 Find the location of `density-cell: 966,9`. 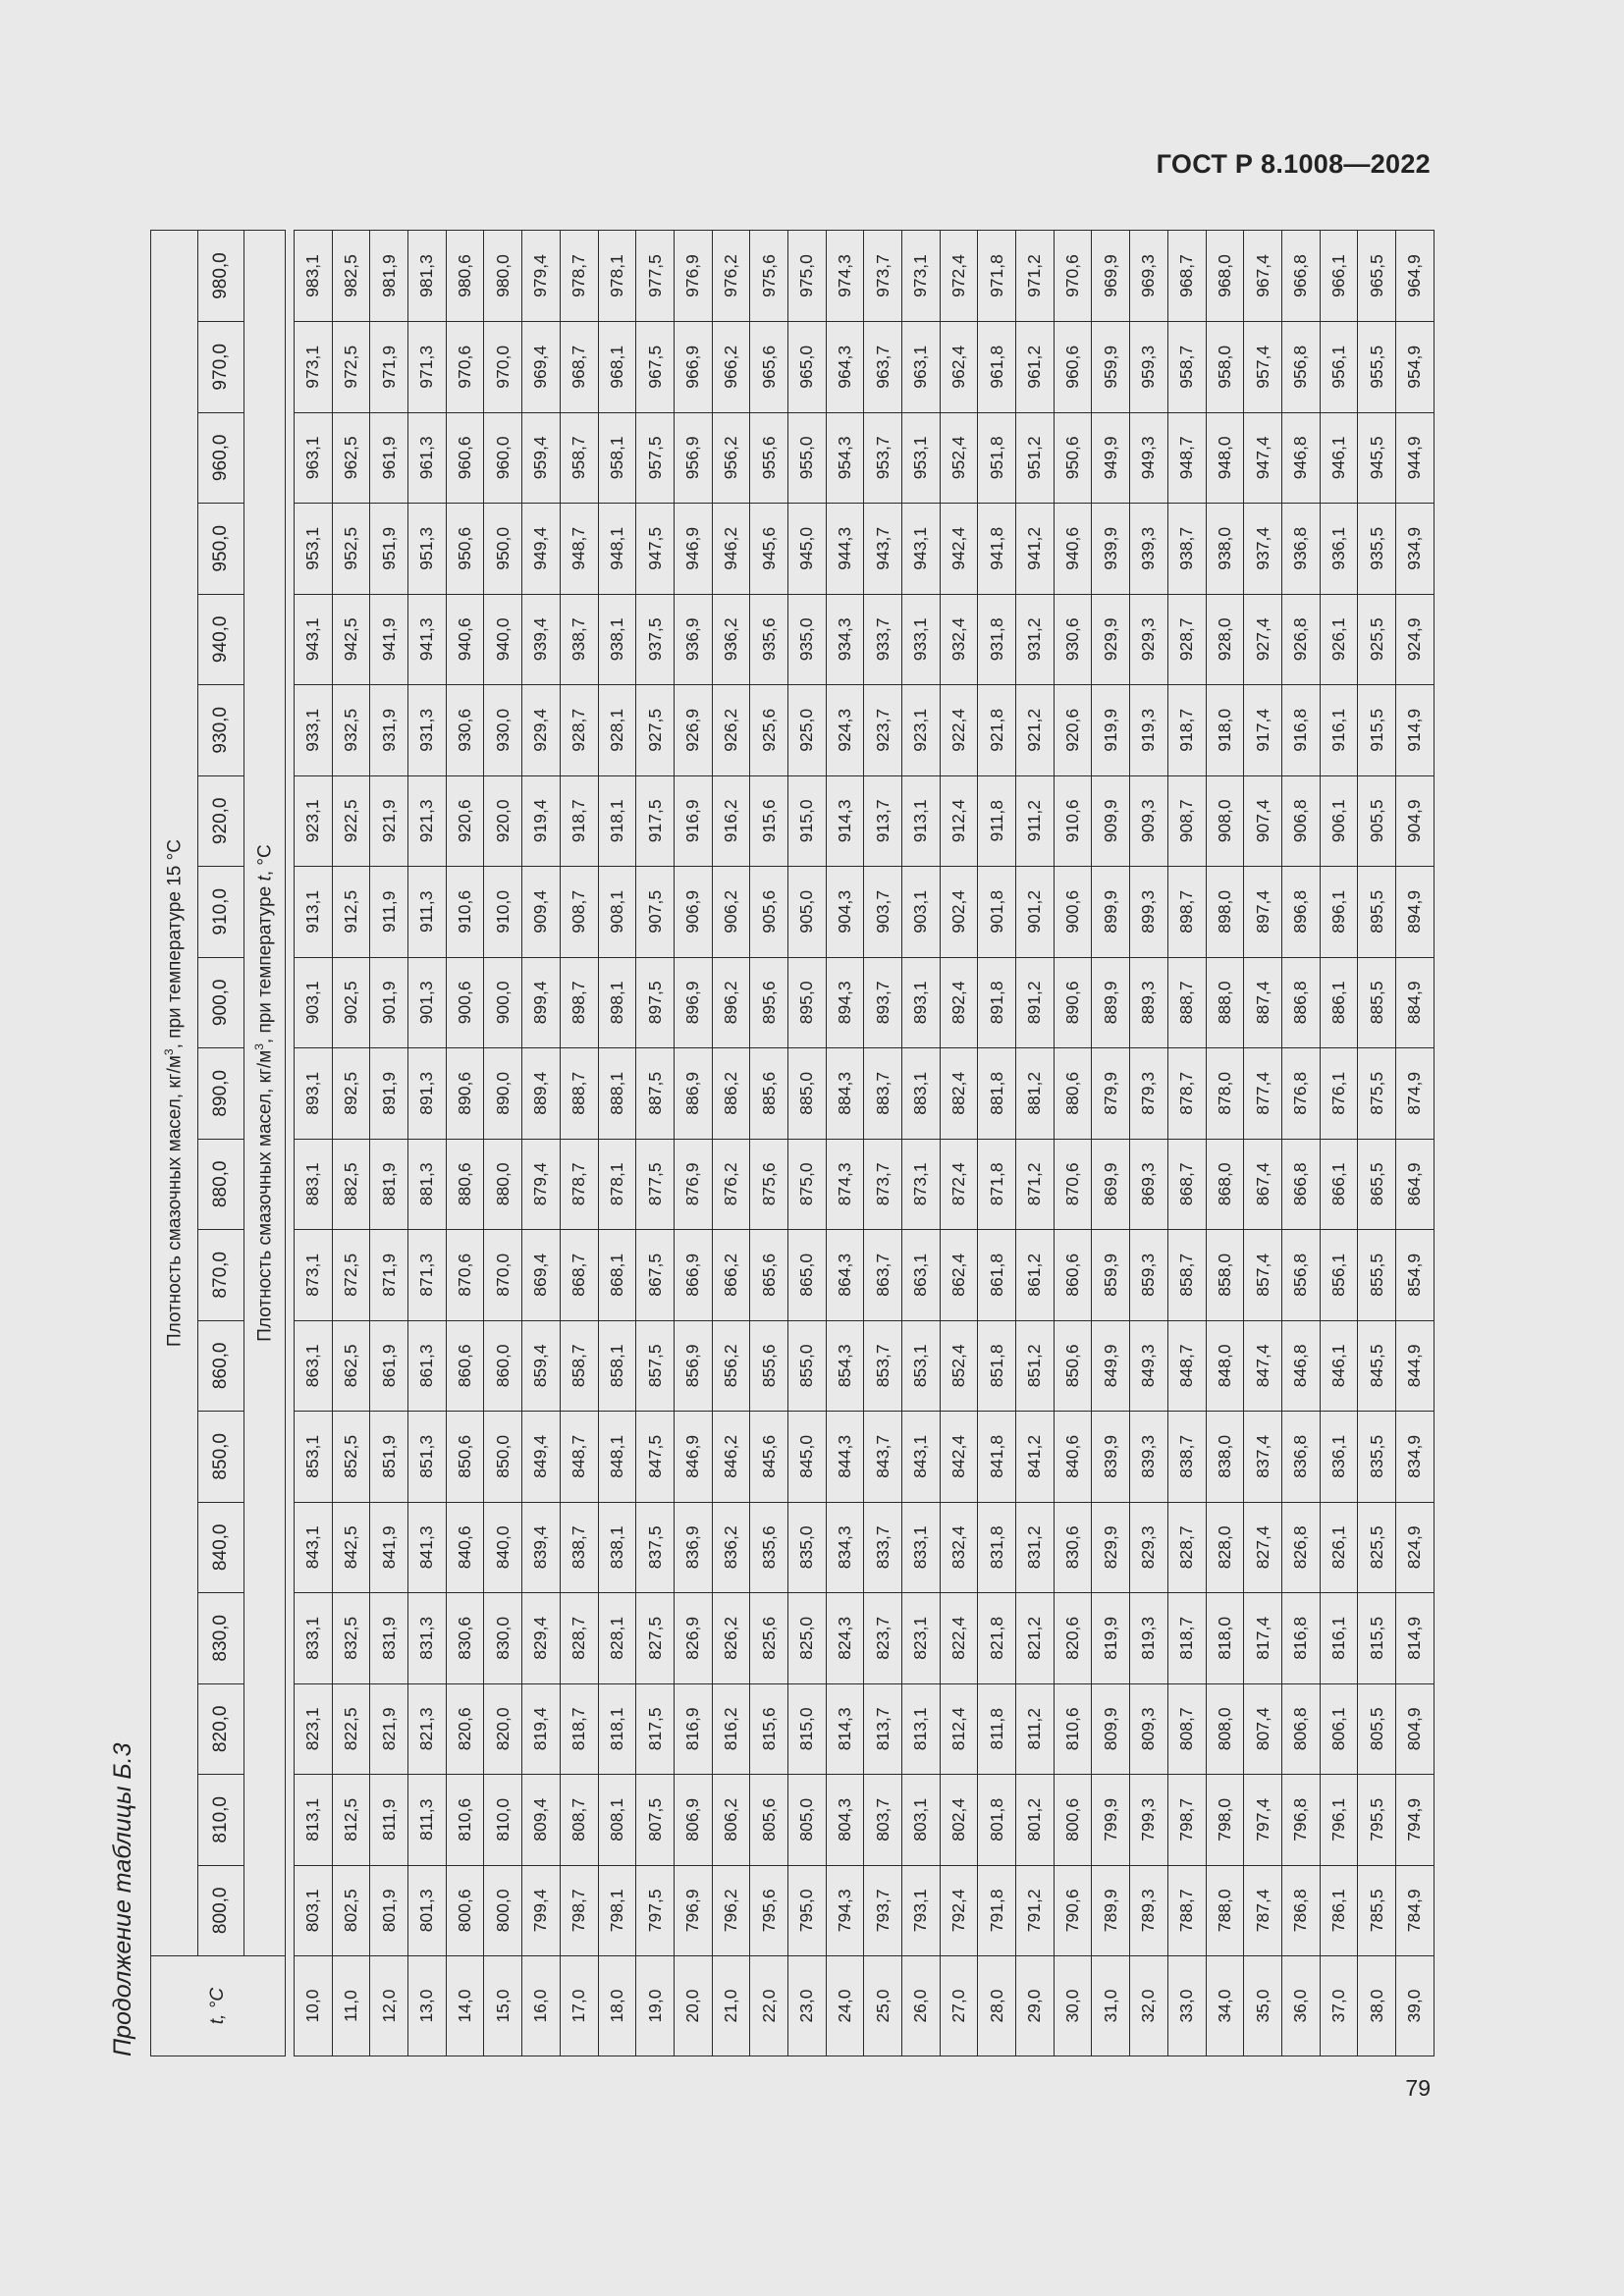

density-cell: 966,9 is located at coordinates (693, 367).